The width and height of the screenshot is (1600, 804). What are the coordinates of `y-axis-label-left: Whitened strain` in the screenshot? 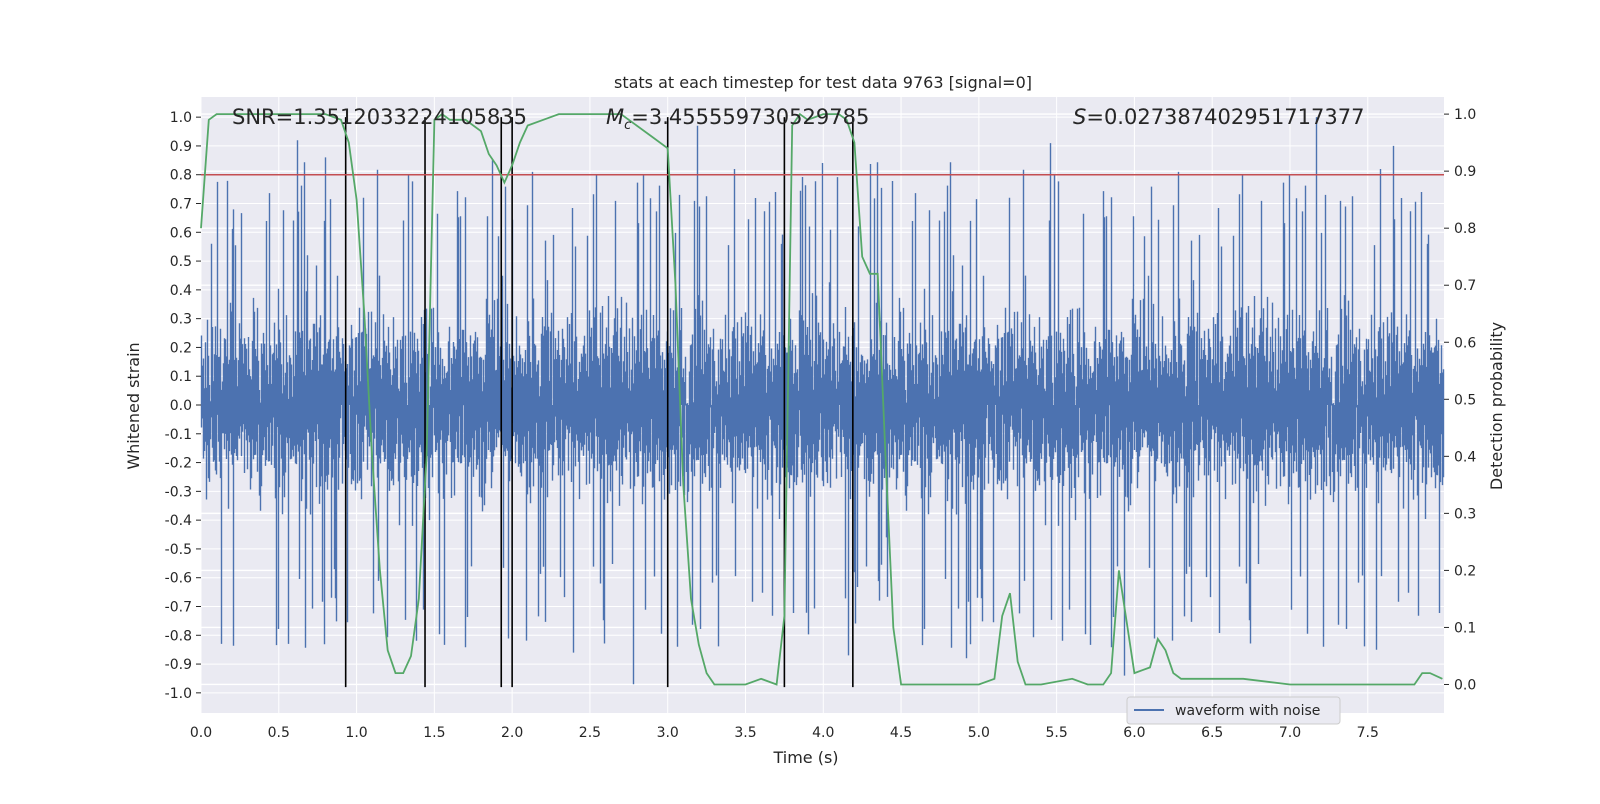 It's located at (133, 405).